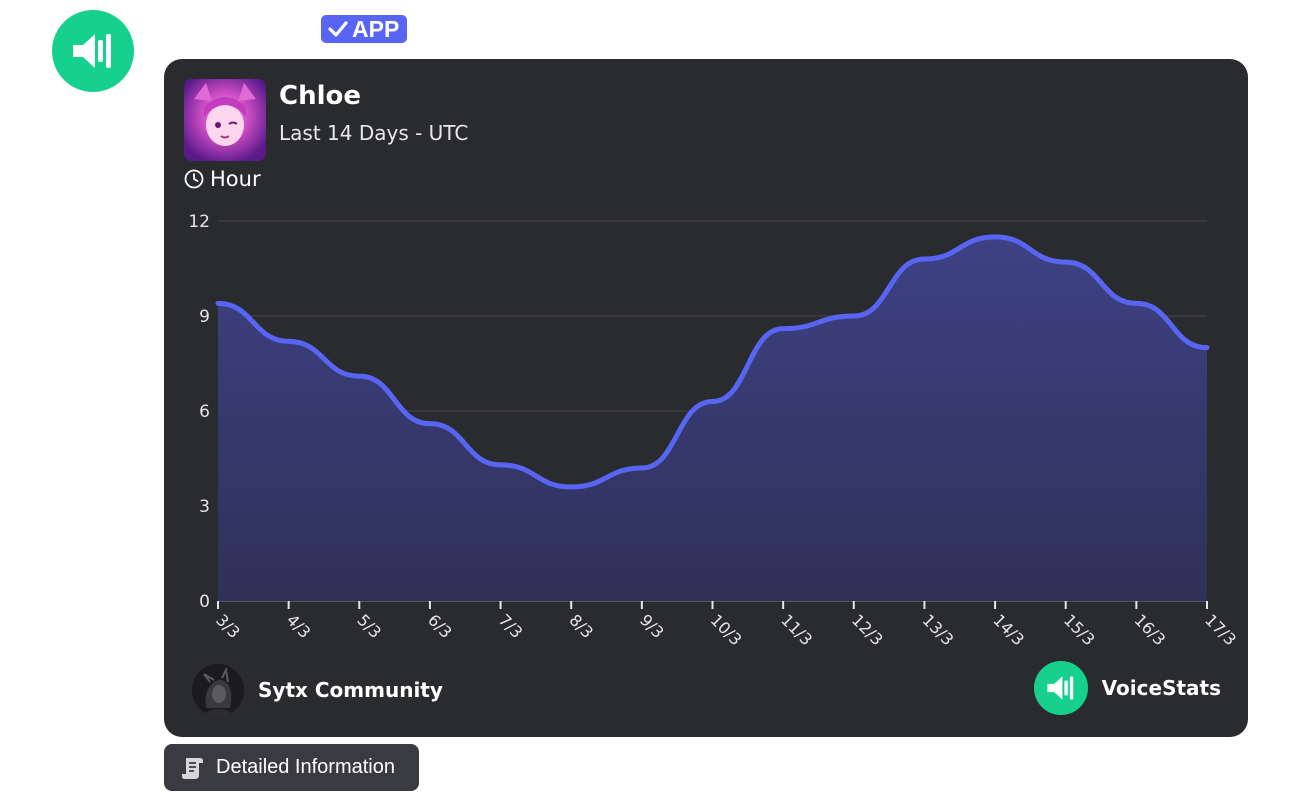 The width and height of the screenshot is (1300, 800). I want to click on x-tick-label: 15/3, so click(1079, 629).